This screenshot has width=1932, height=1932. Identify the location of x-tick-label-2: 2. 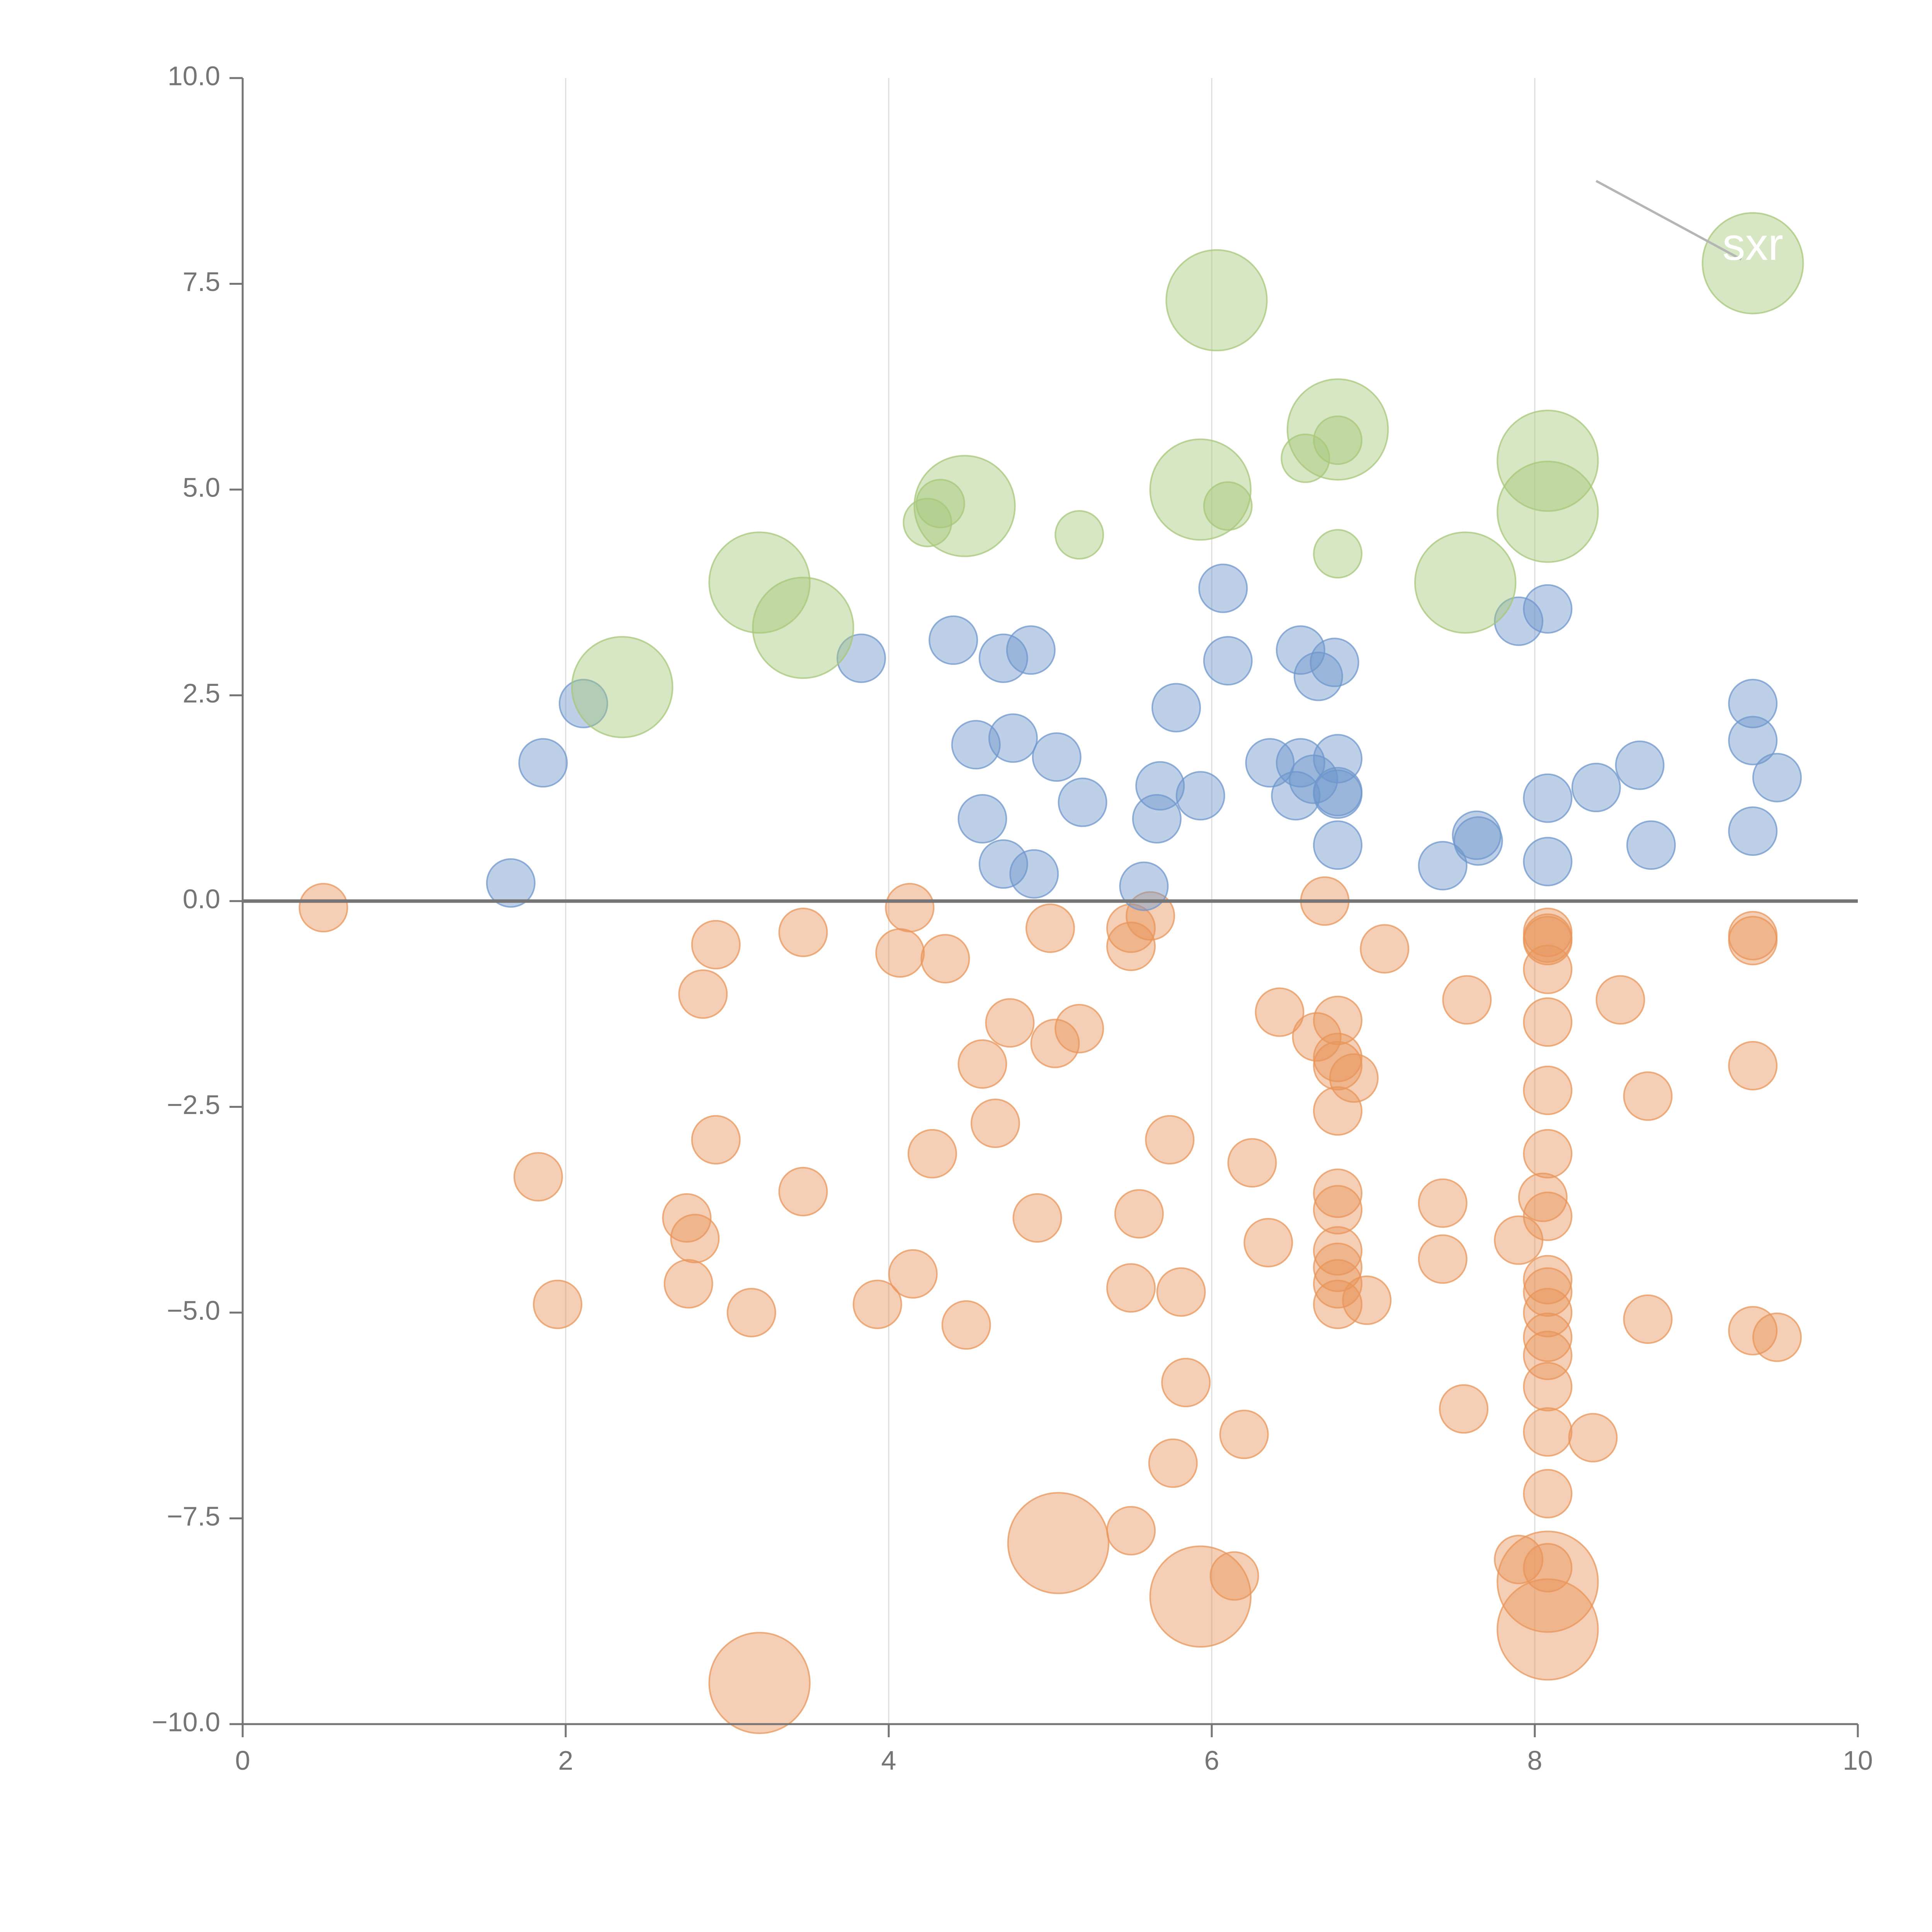
(565, 1760).